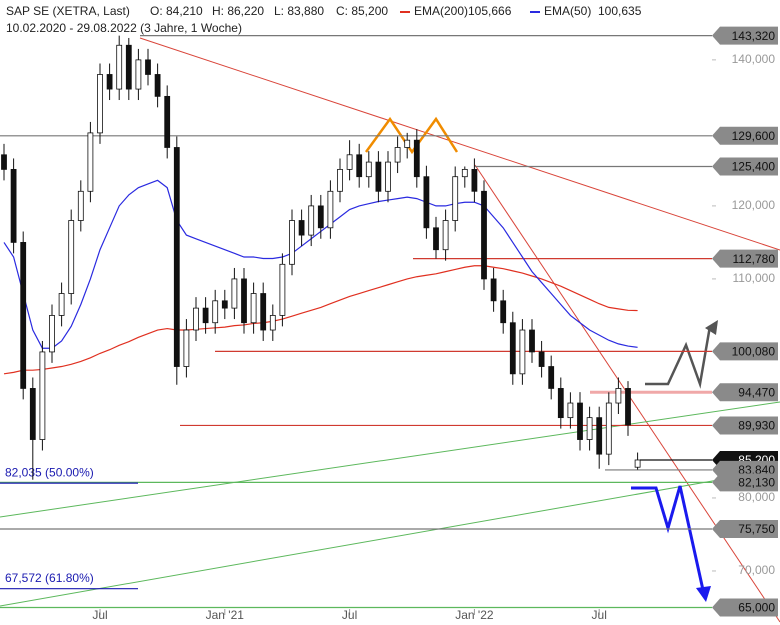  Describe the element at coordinates (754, 278) in the screenshot. I see `y-tick-label: 110,000` at that location.